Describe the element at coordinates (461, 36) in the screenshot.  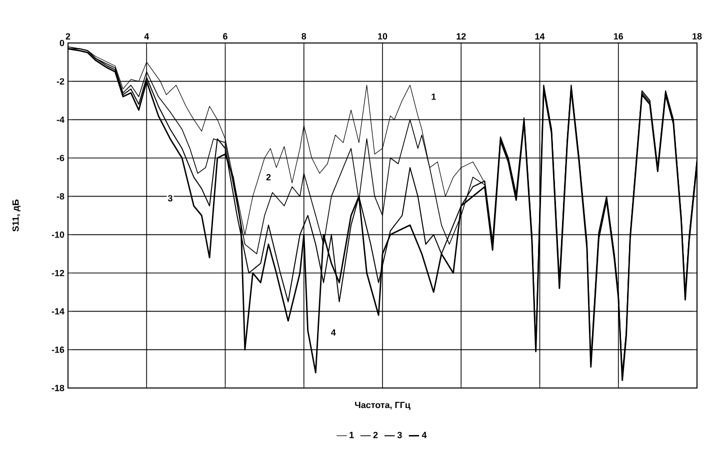
I see `x-tick-label: 12` at that location.